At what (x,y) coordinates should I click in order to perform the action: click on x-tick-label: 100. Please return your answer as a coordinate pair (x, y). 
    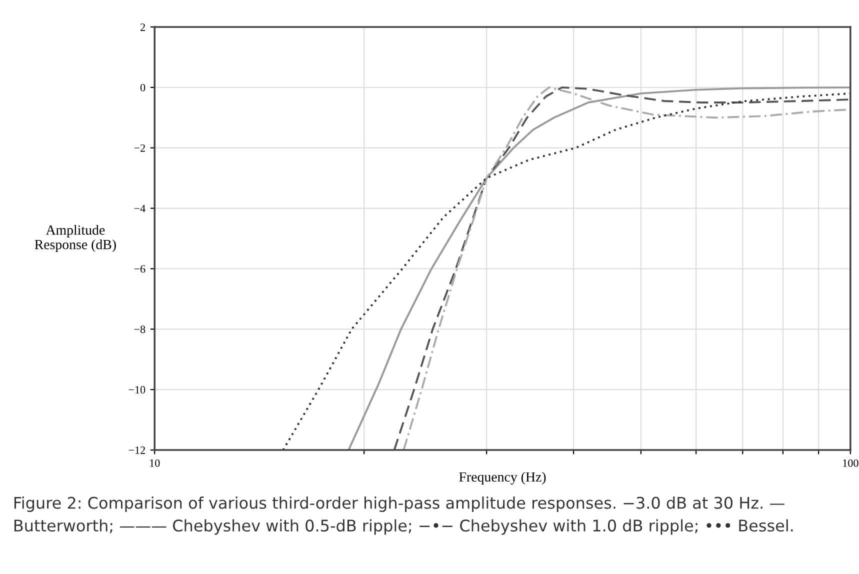
    Looking at the image, I should click on (850, 463).